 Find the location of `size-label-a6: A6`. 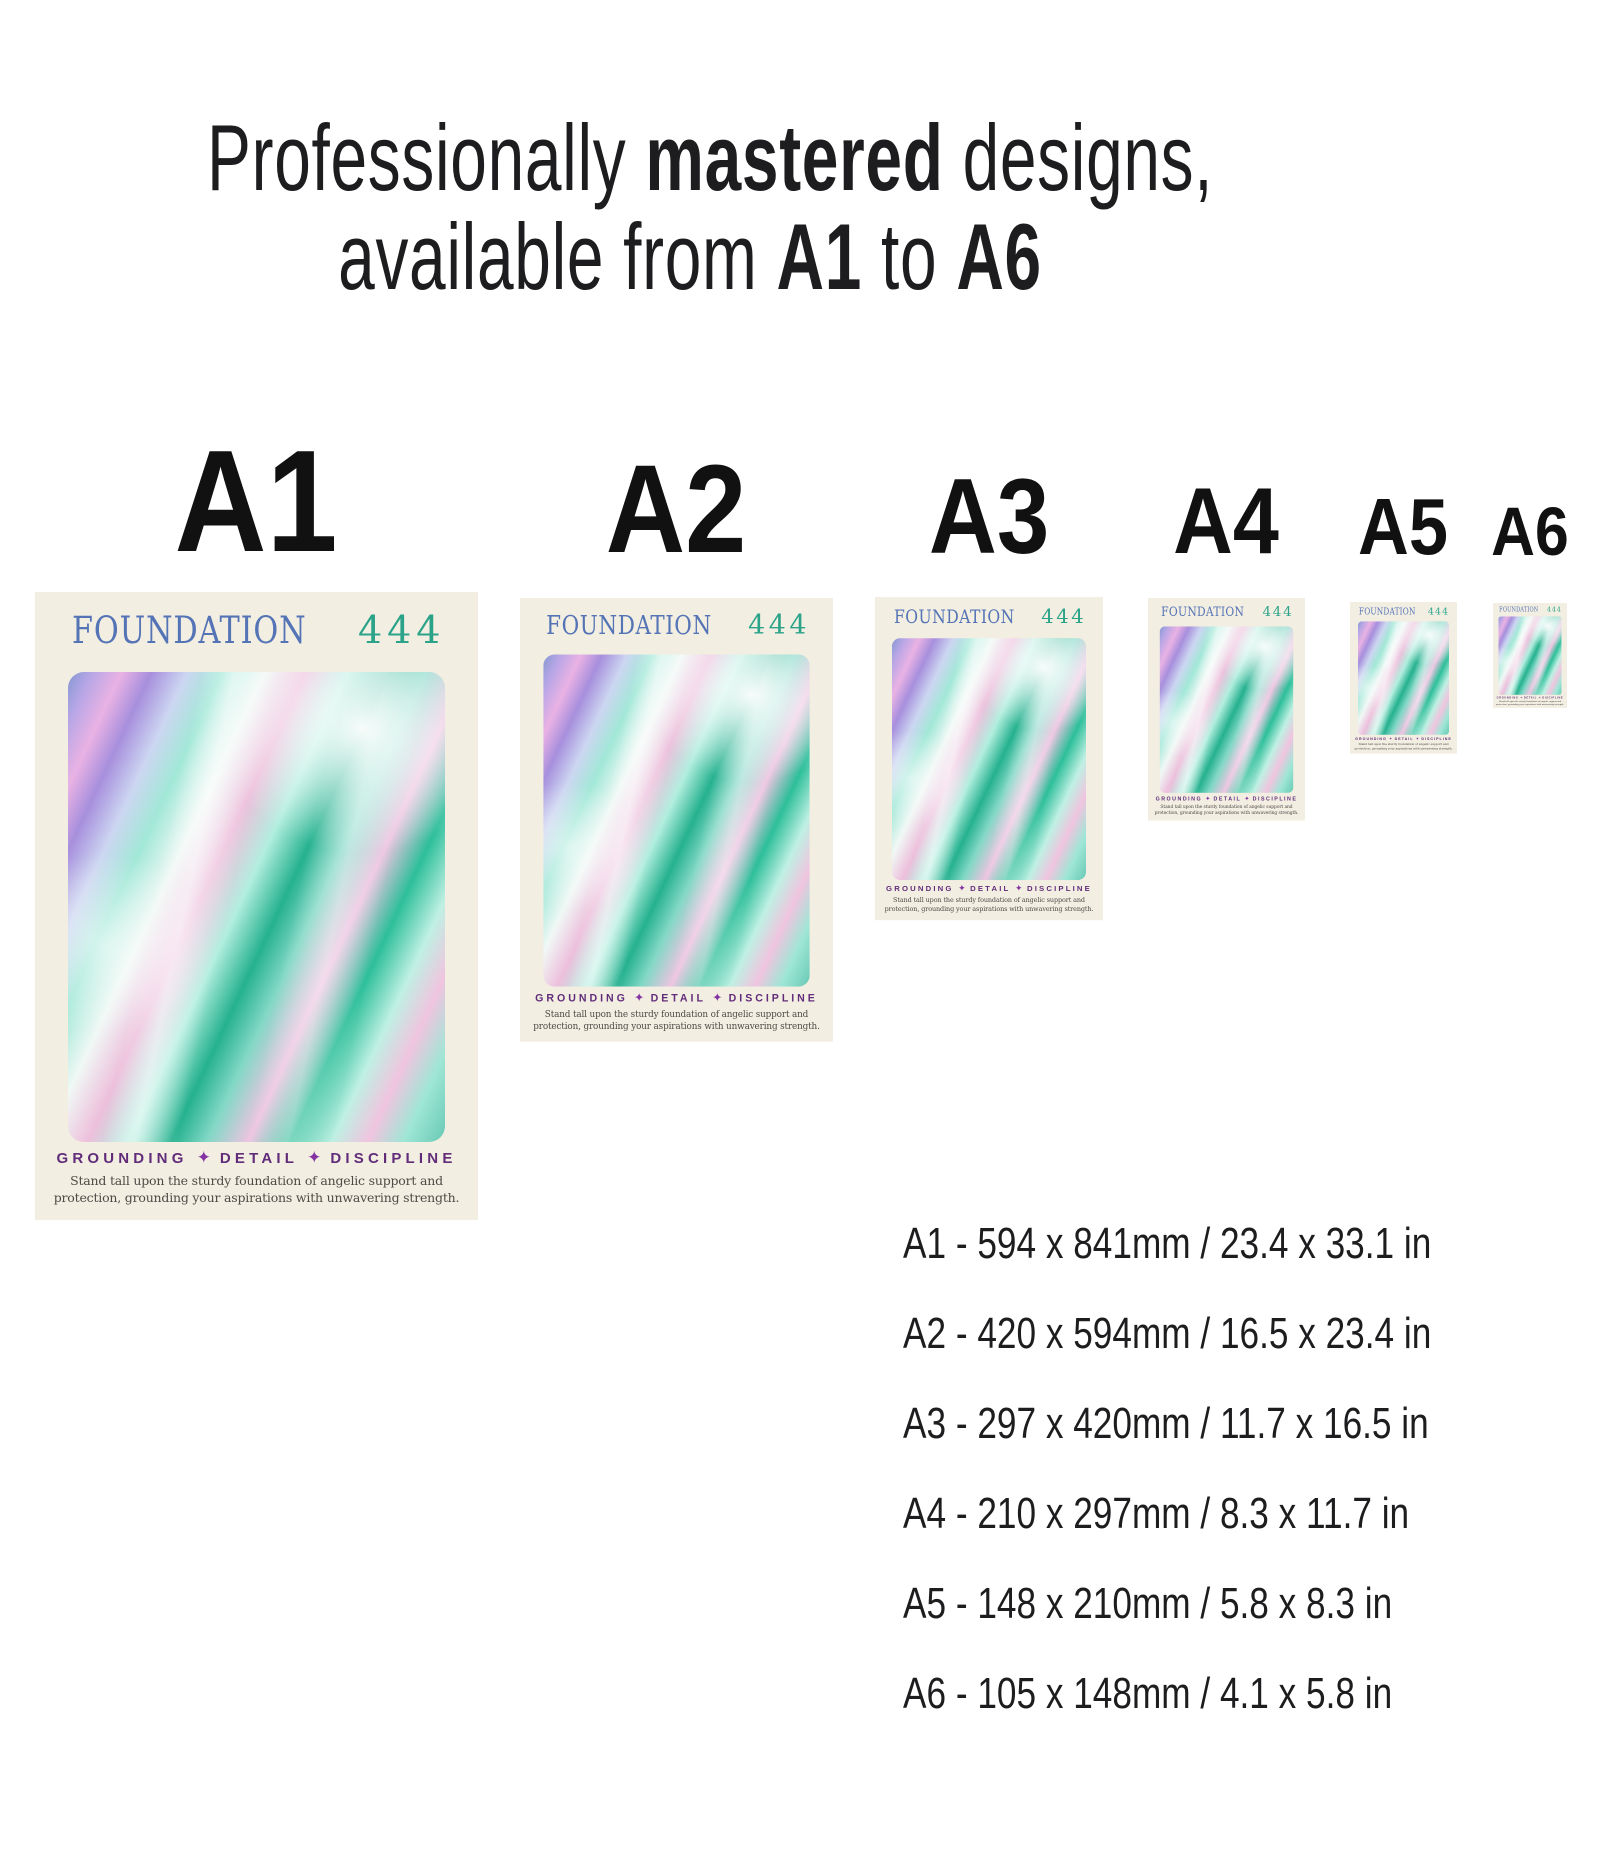

size-label-a6: A6 is located at coordinates (1530, 531).